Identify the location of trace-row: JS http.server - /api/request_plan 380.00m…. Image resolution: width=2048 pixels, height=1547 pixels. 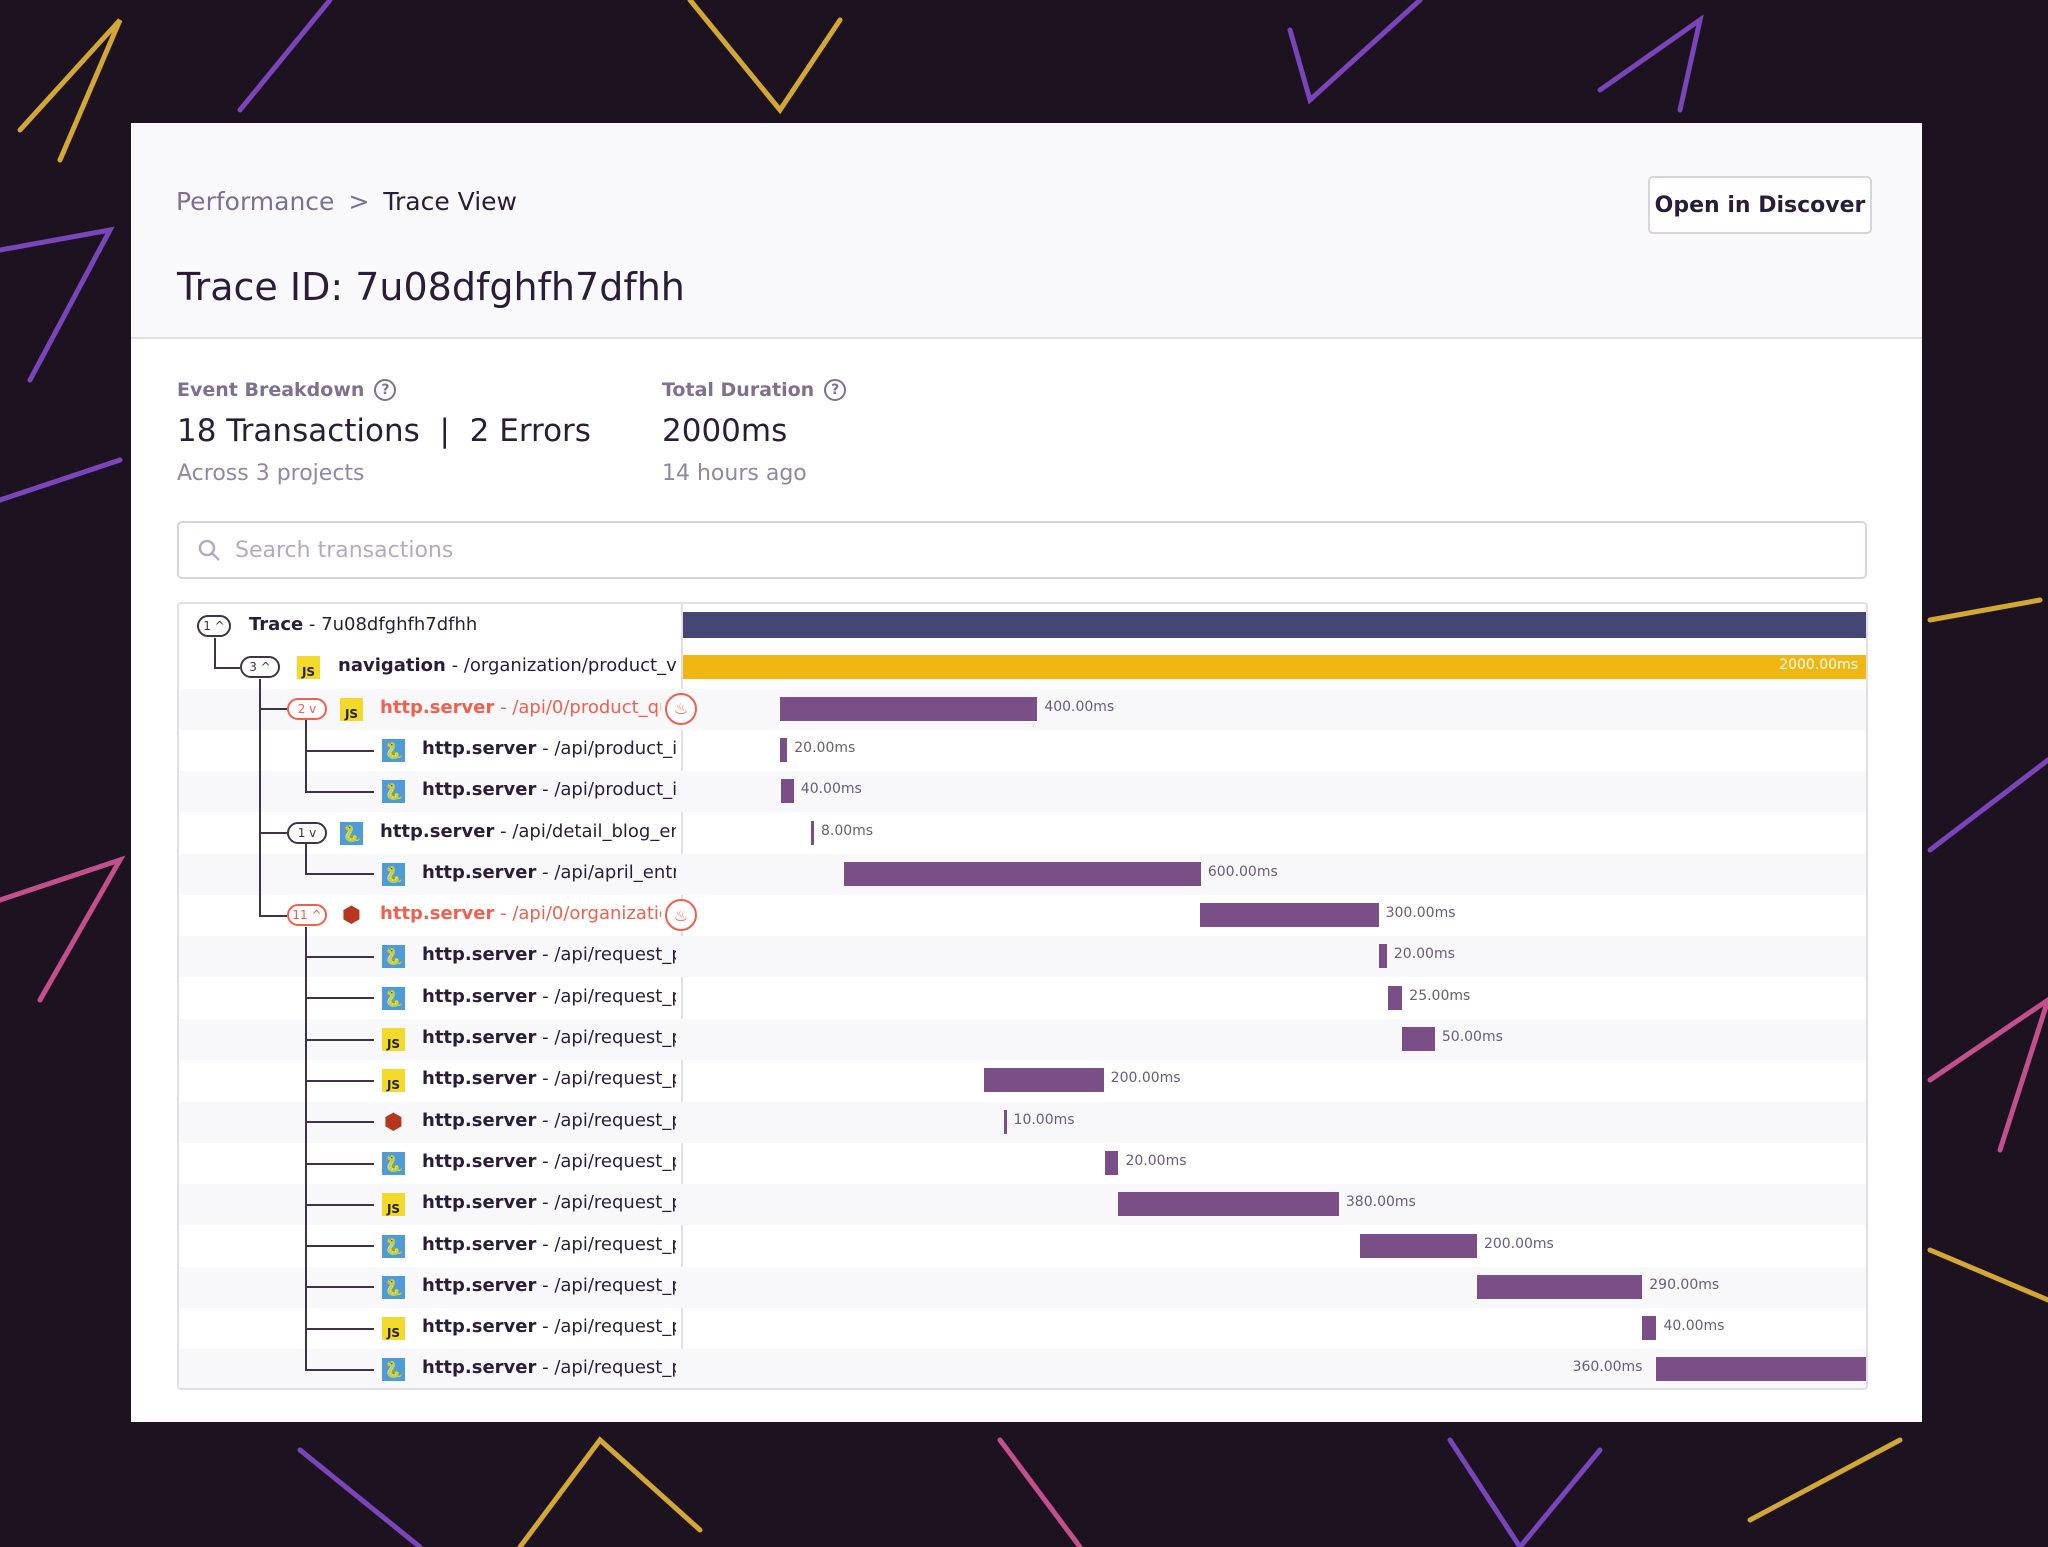
(1022, 1205).